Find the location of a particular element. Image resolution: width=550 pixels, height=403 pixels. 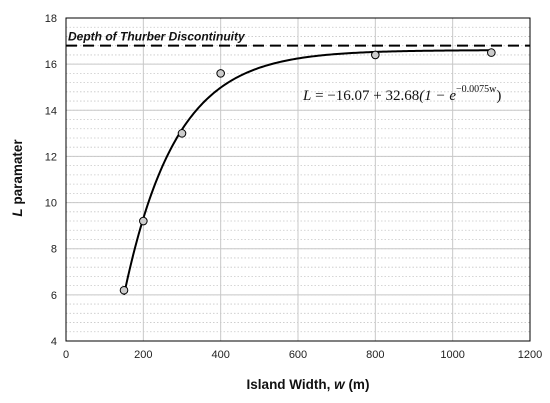

reference-line-label: Depth of Thurber Discontinuity is located at coordinates (157, 37).